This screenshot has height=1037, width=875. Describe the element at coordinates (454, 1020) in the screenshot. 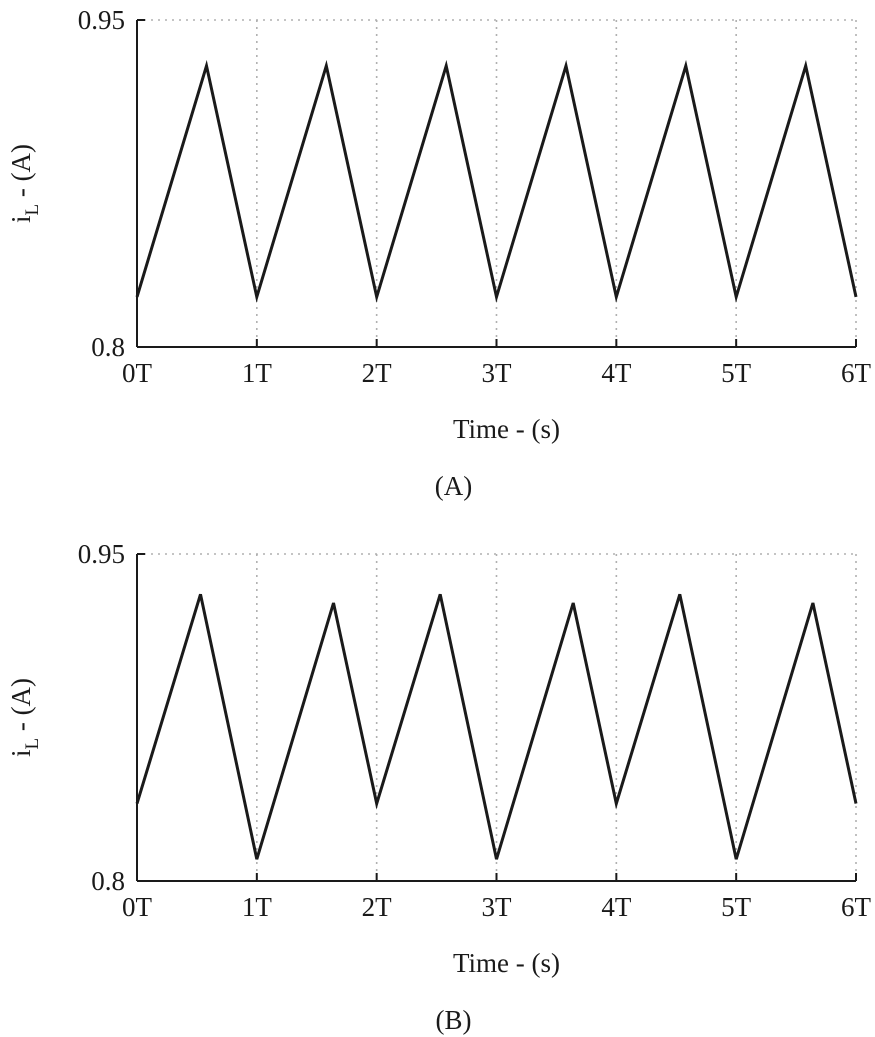

I see `panel-label: (B)` at that location.